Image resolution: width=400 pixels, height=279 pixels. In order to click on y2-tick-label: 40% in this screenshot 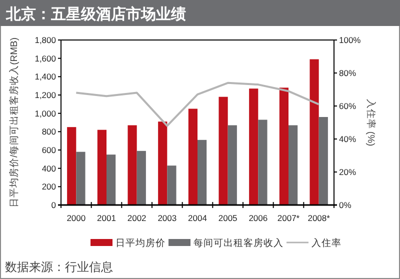, I will do `click(347, 139)`.